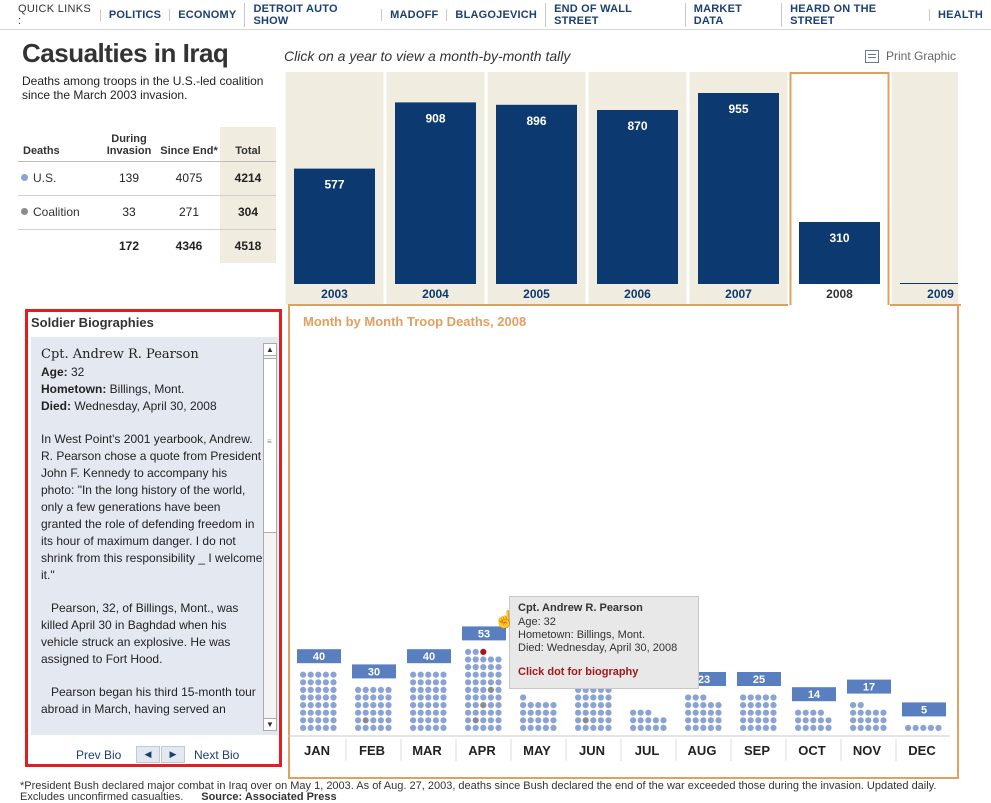 The image size is (991, 803). What do you see at coordinates (317, 750) in the screenshot?
I see `month-tick-label-JAN: JAN` at bounding box center [317, 750].